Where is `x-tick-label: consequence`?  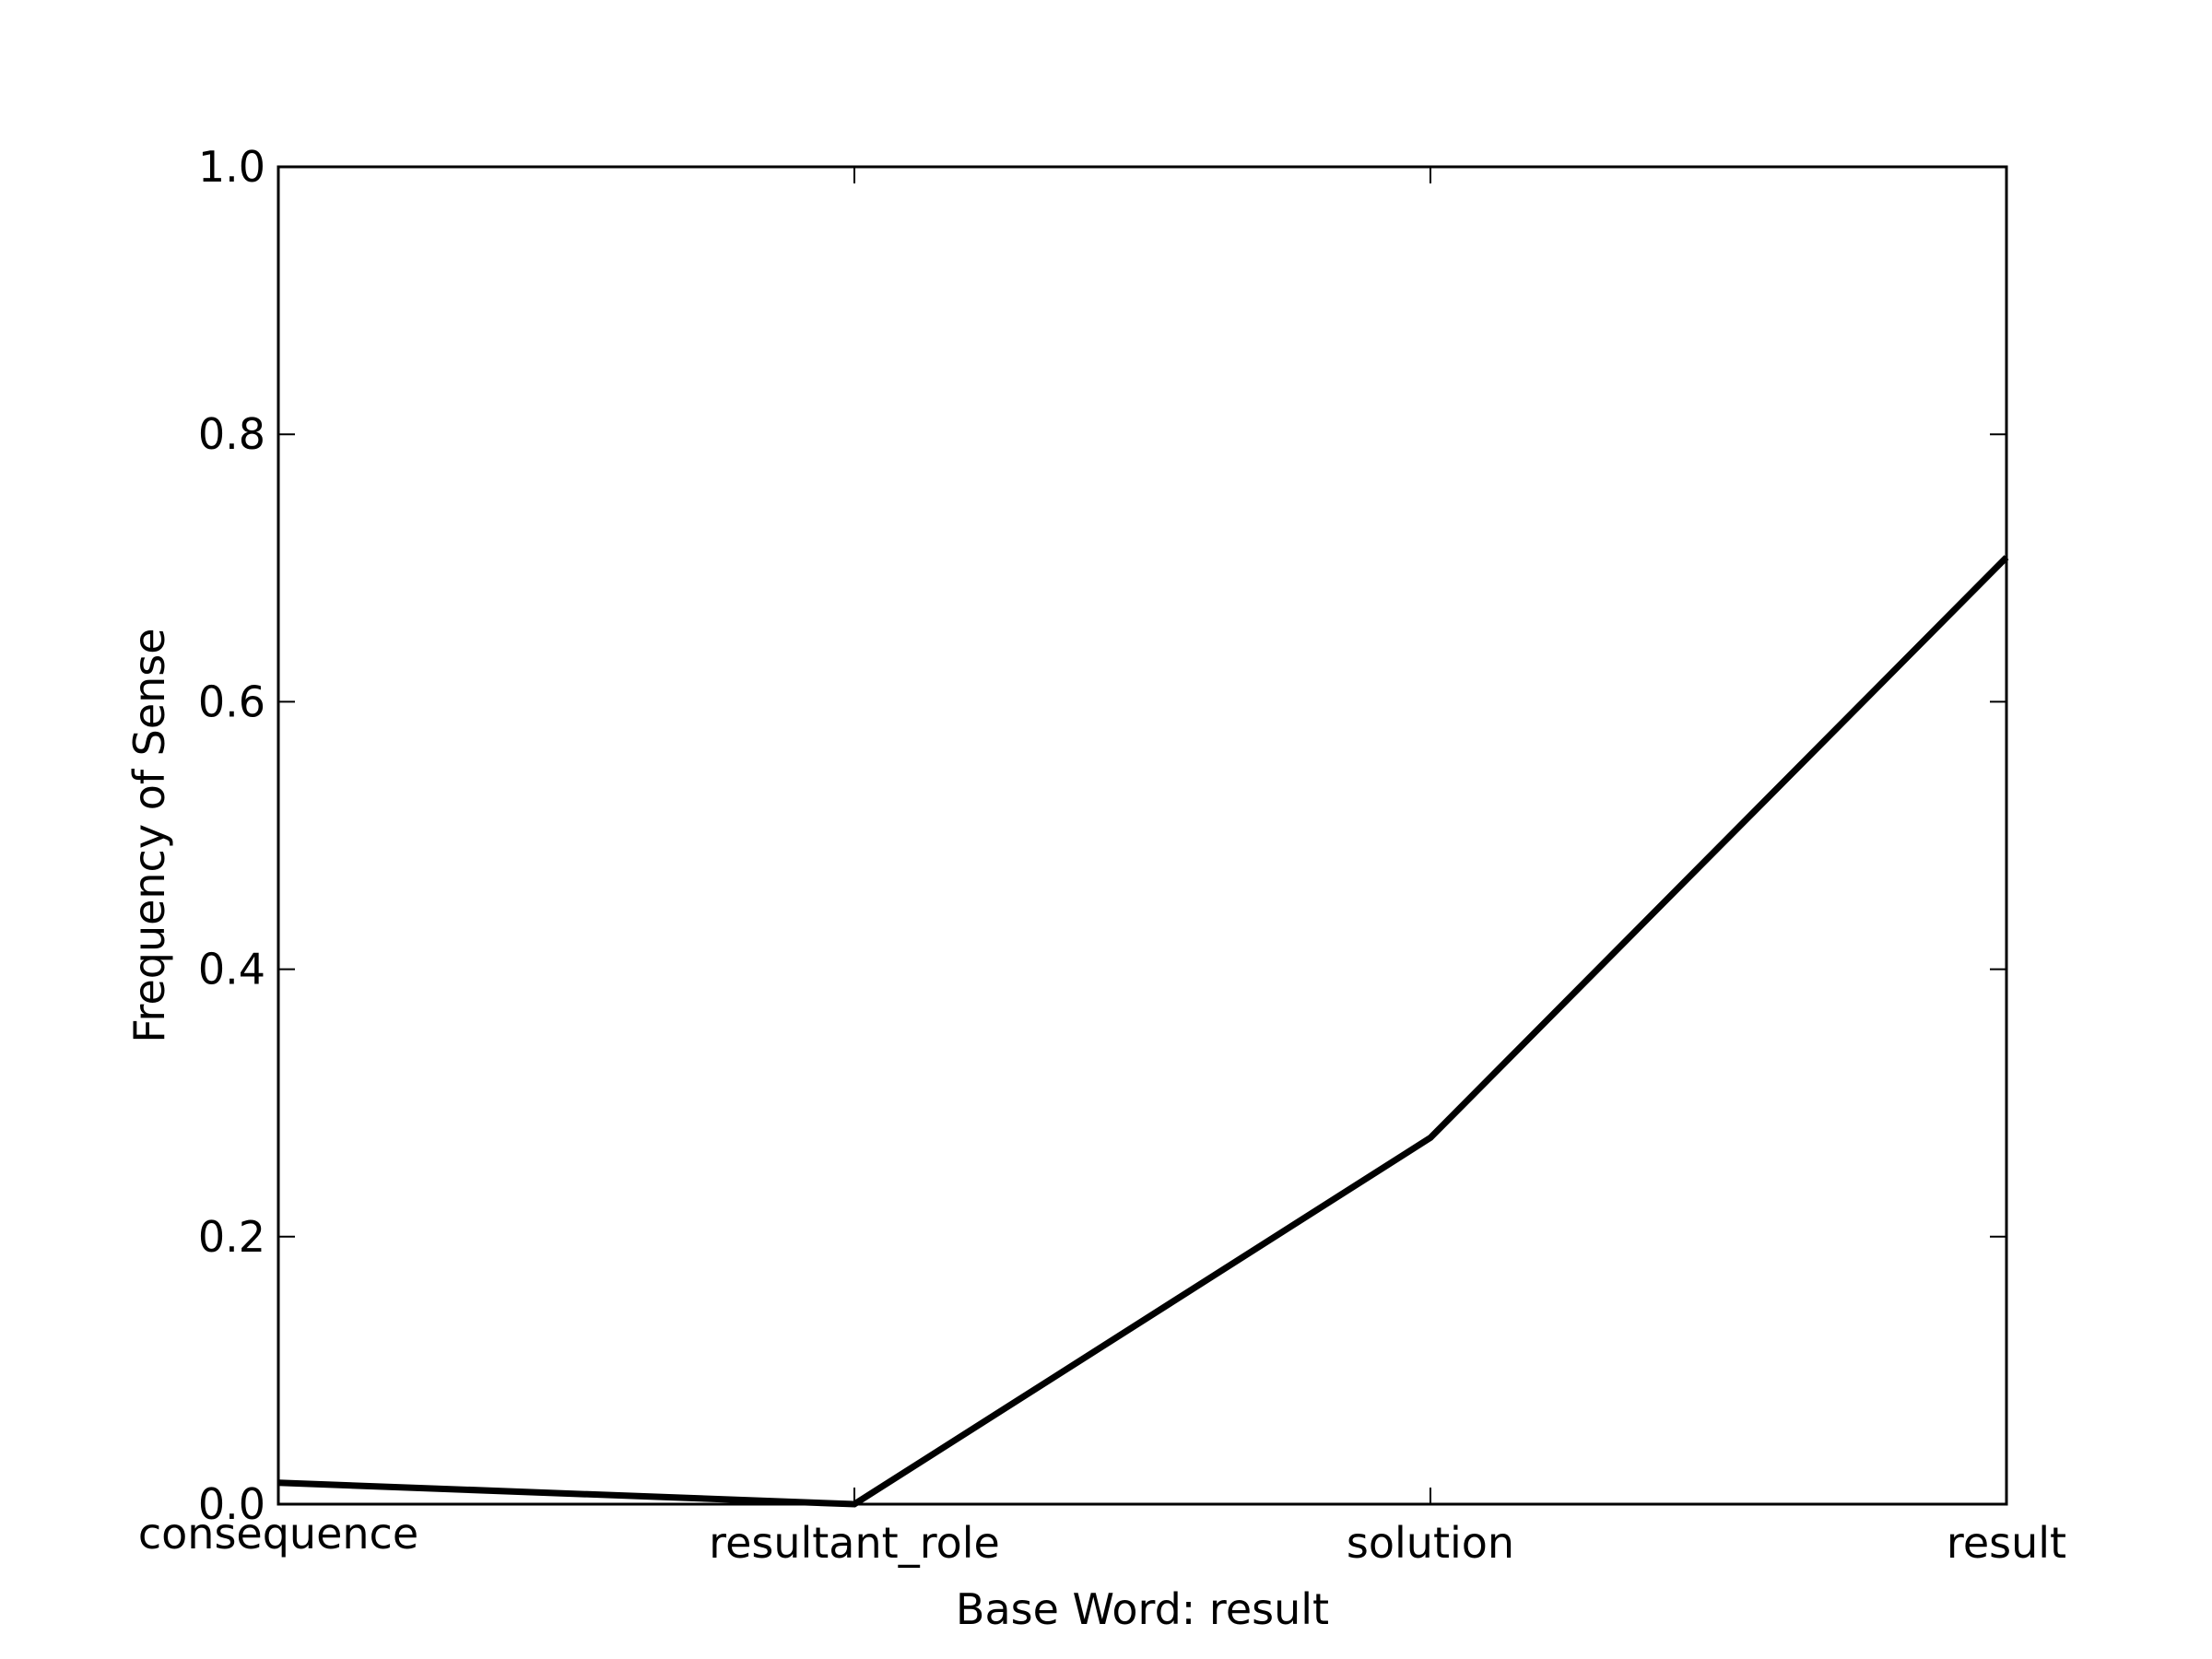
x-tick-label: consequence is located at coordinates (278, 1534).